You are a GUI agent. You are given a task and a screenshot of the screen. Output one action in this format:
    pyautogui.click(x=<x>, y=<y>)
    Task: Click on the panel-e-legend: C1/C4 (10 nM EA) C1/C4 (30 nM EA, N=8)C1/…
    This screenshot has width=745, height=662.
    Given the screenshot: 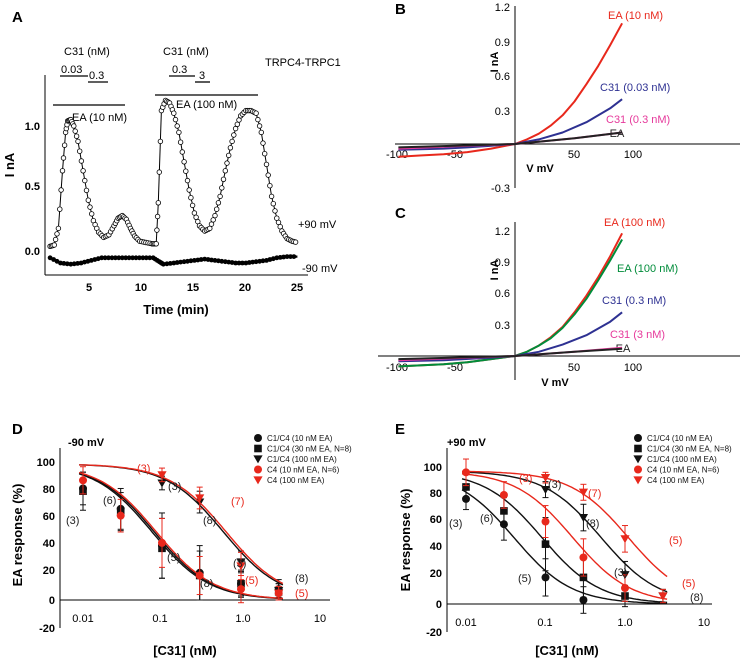 What is the action you would take?
    pyautogui.click(x=682, y=459)
    